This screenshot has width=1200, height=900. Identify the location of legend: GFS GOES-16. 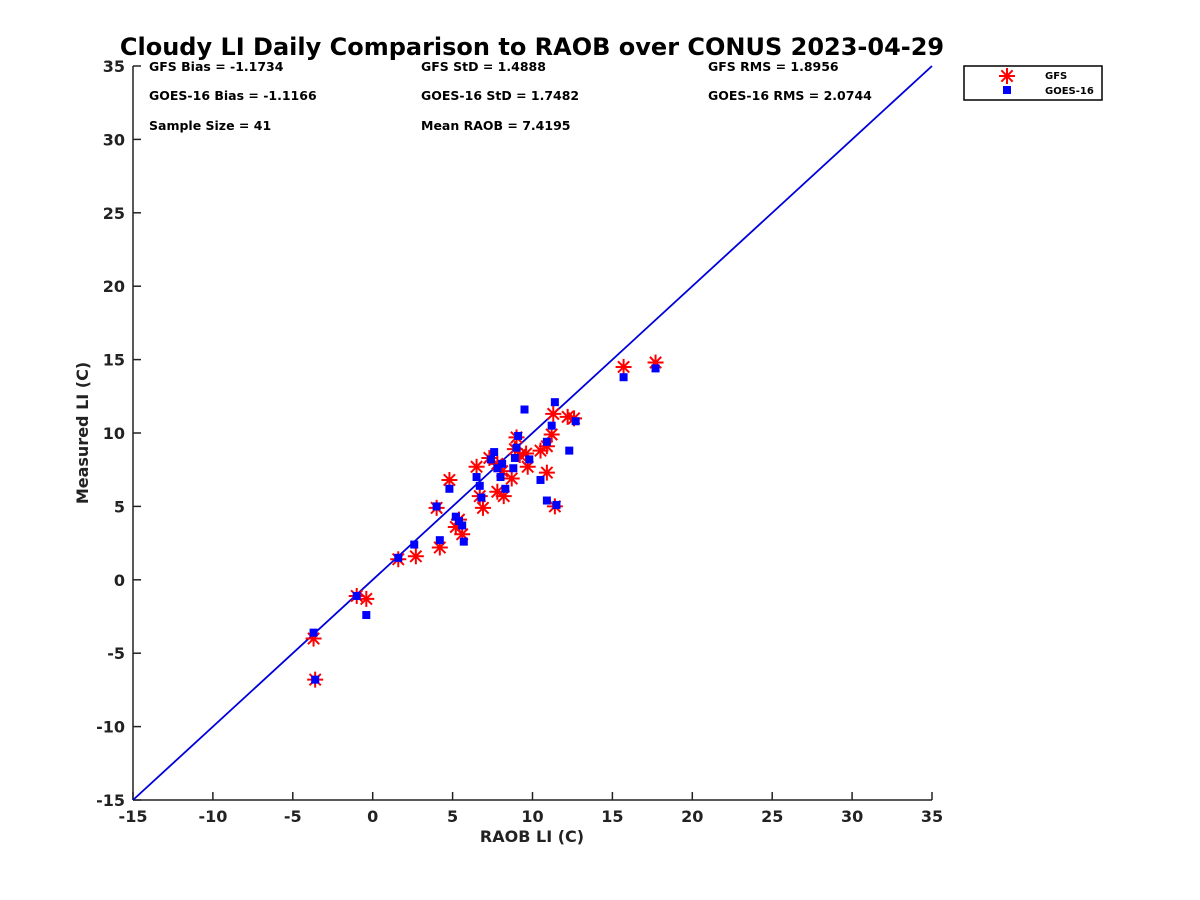
(1033, 83).